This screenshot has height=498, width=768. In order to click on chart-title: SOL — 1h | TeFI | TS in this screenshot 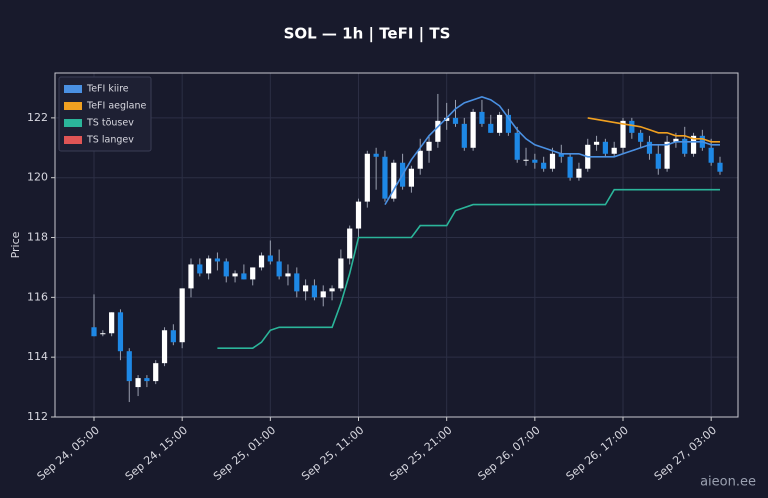, I will do `click(367, 34)`.